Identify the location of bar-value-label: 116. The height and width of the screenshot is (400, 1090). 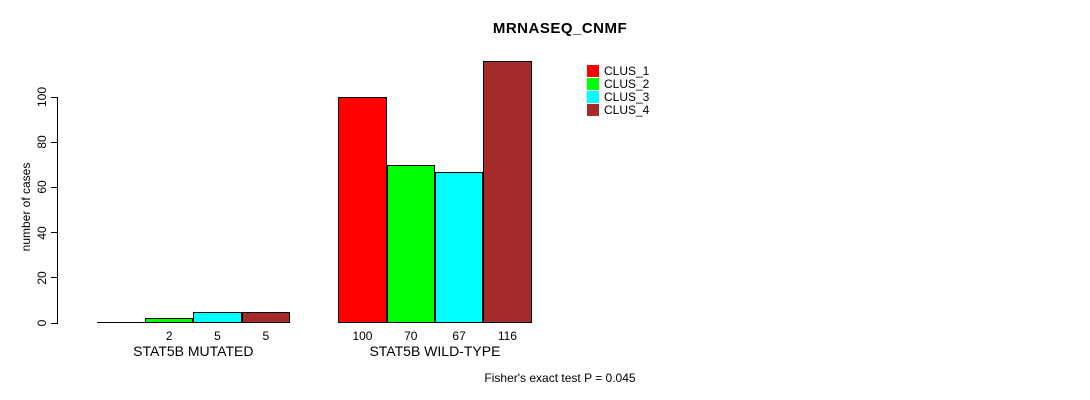
(507, 336).